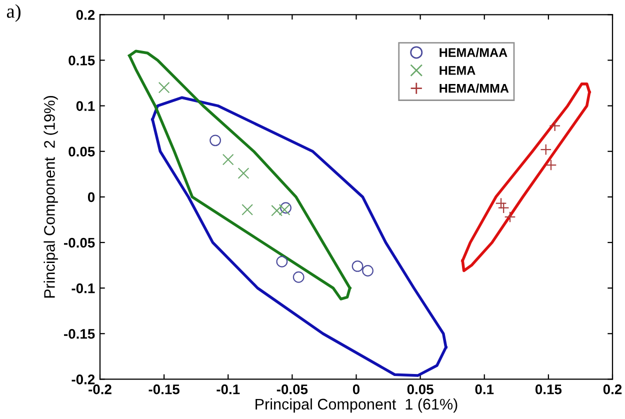 Image resolution: width=625 pixels, height=419 pixels. I want to click on legend-label: HEMA/MMA, so click(474, 88).